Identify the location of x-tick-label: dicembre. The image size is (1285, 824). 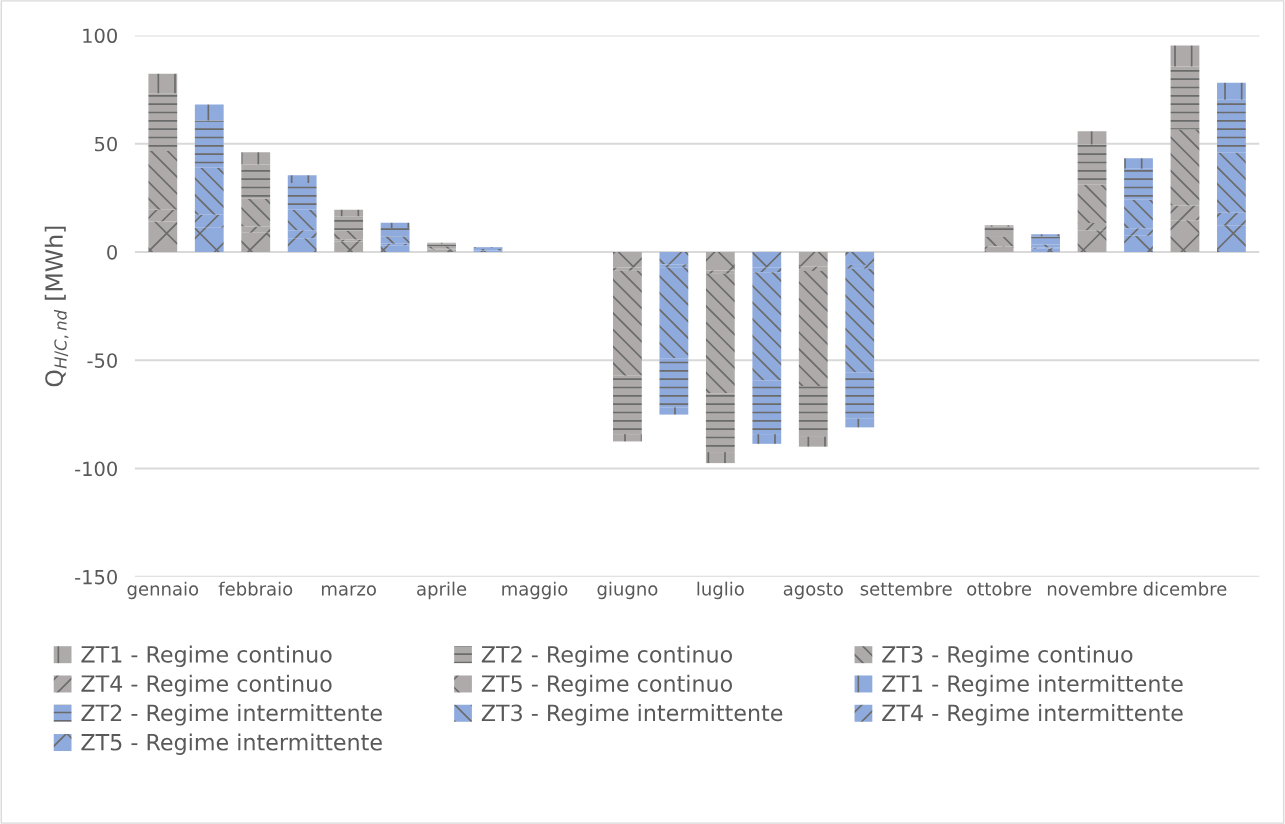
(1185, 588).